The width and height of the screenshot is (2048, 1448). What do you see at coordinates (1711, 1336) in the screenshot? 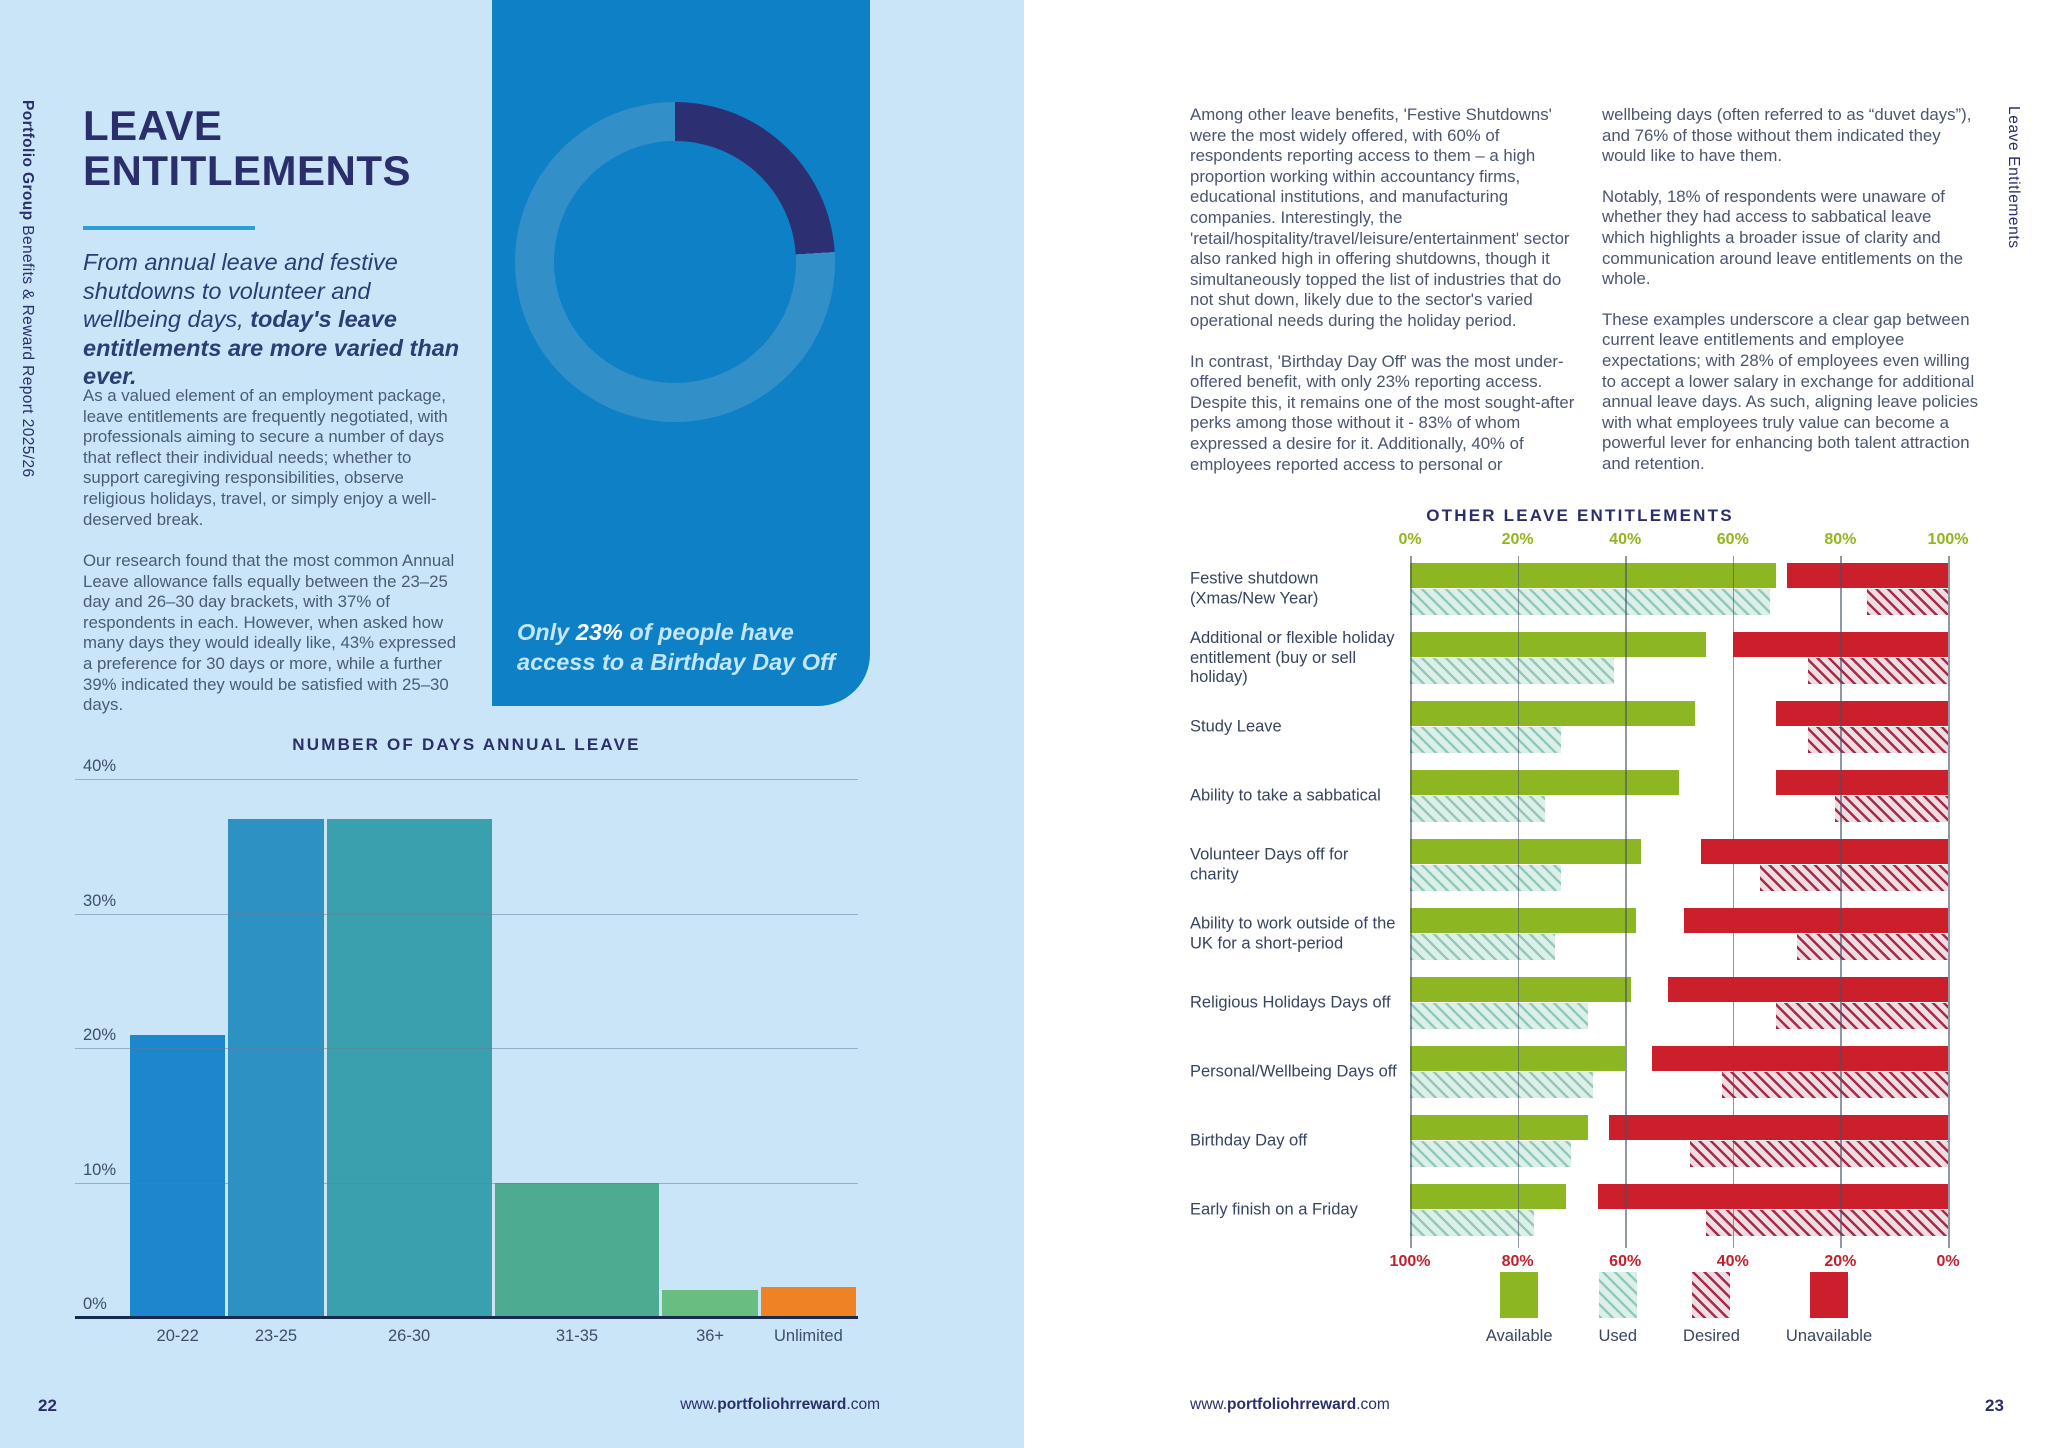
I see `legend-label: Desired` at bounding box center [1711, 1336].